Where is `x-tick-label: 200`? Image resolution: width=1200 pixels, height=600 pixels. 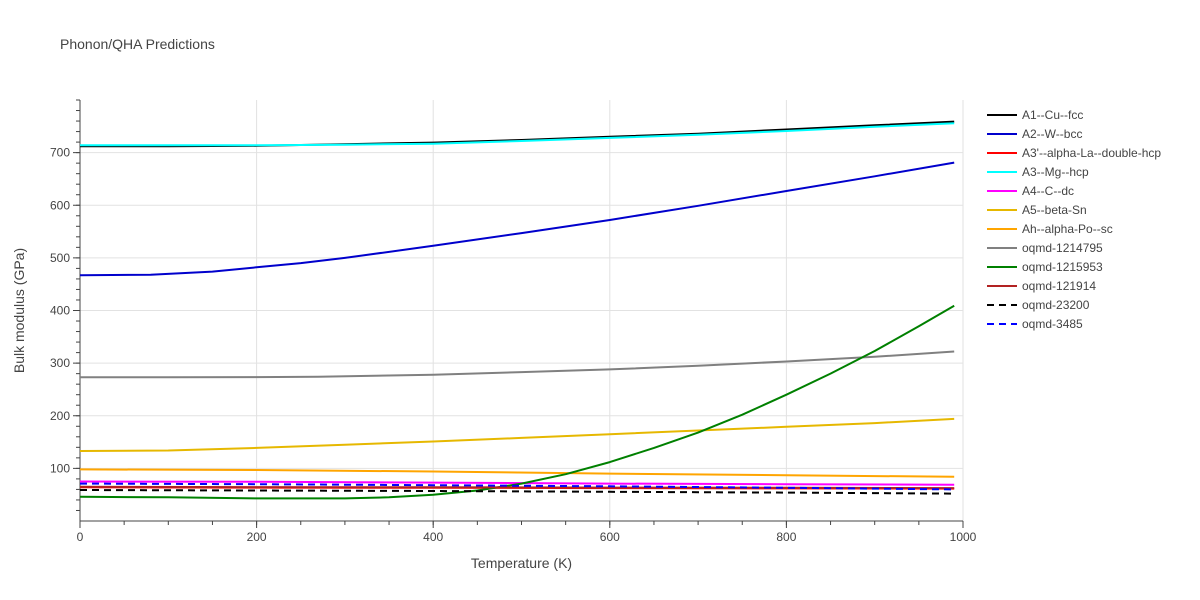 x-tick-label: 200 is located at coordinates (257, 537).